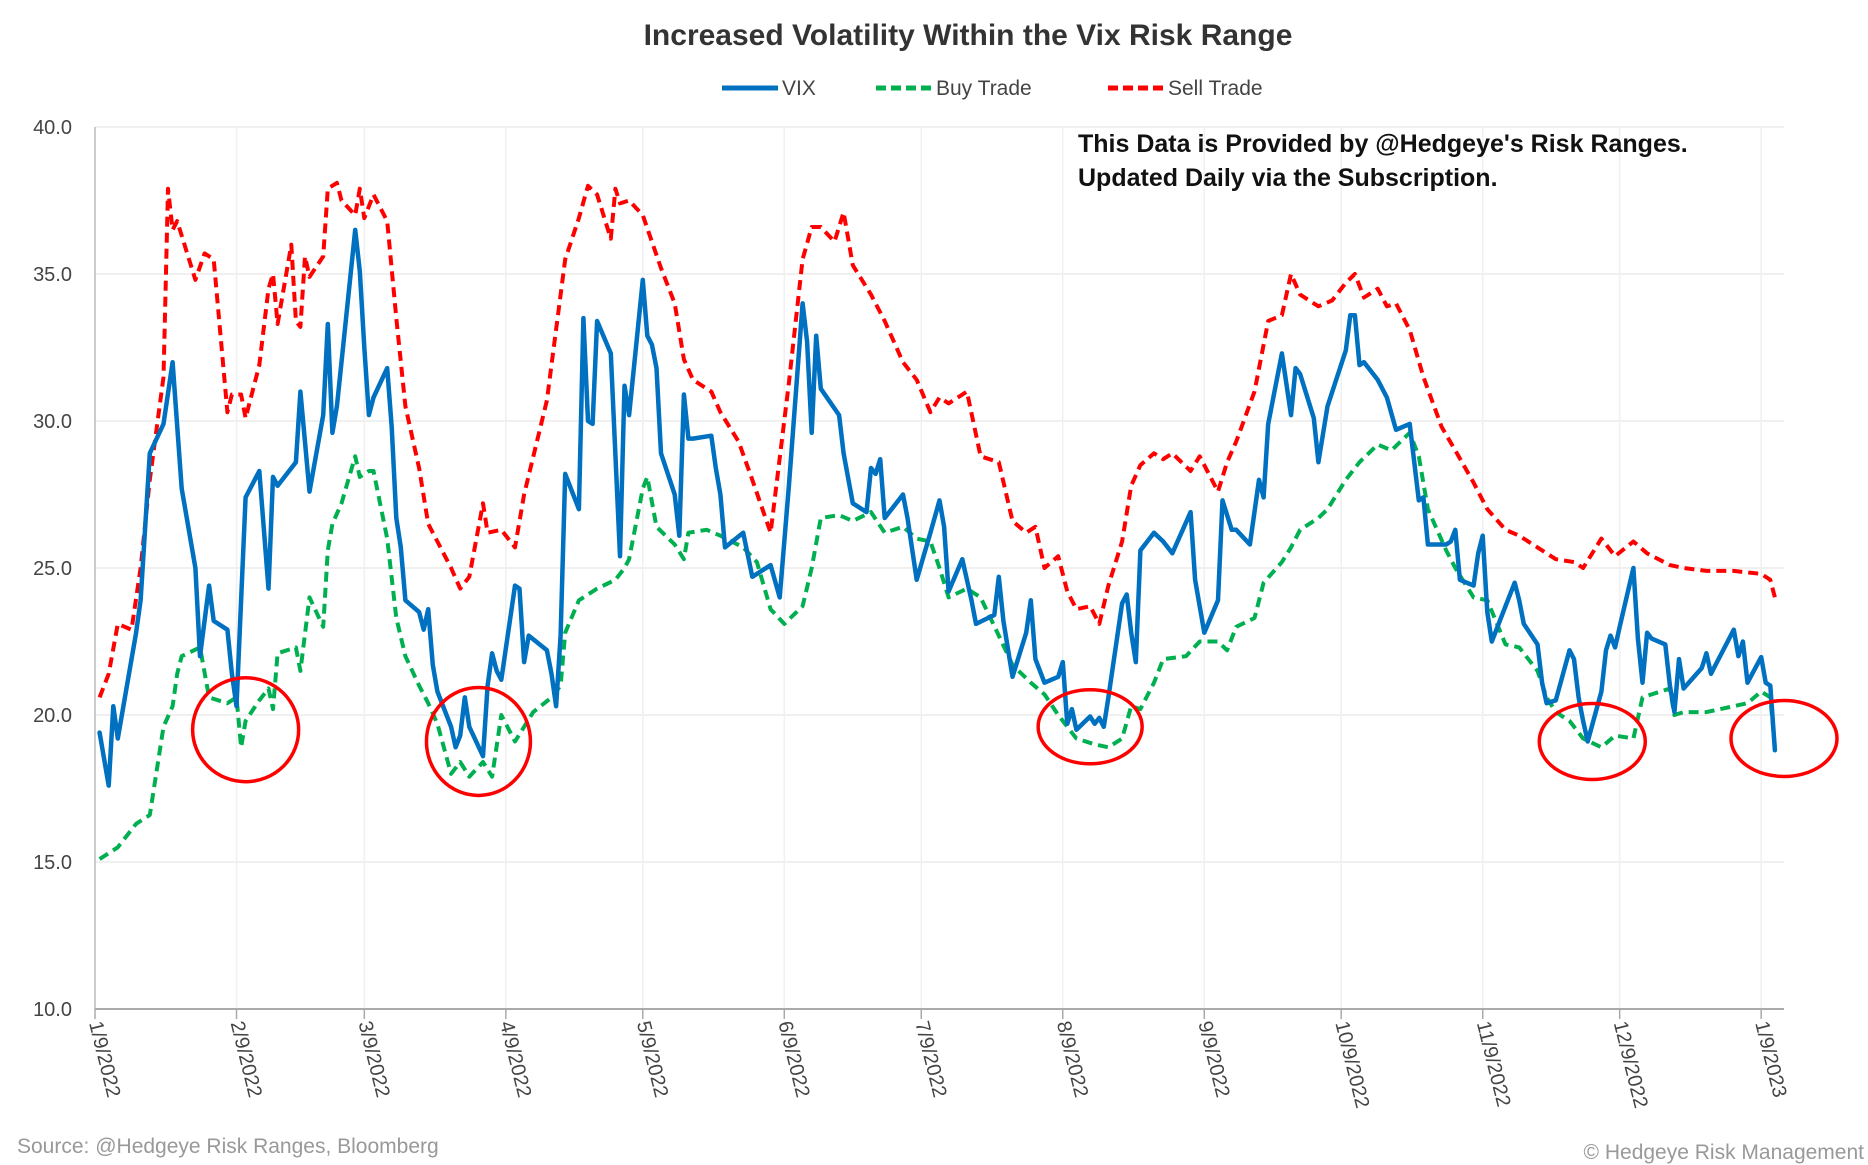 This screenshot has height=1165, width=1868. I want to click on x-tick-label: 8/9/2022, so click(1072, 1059).